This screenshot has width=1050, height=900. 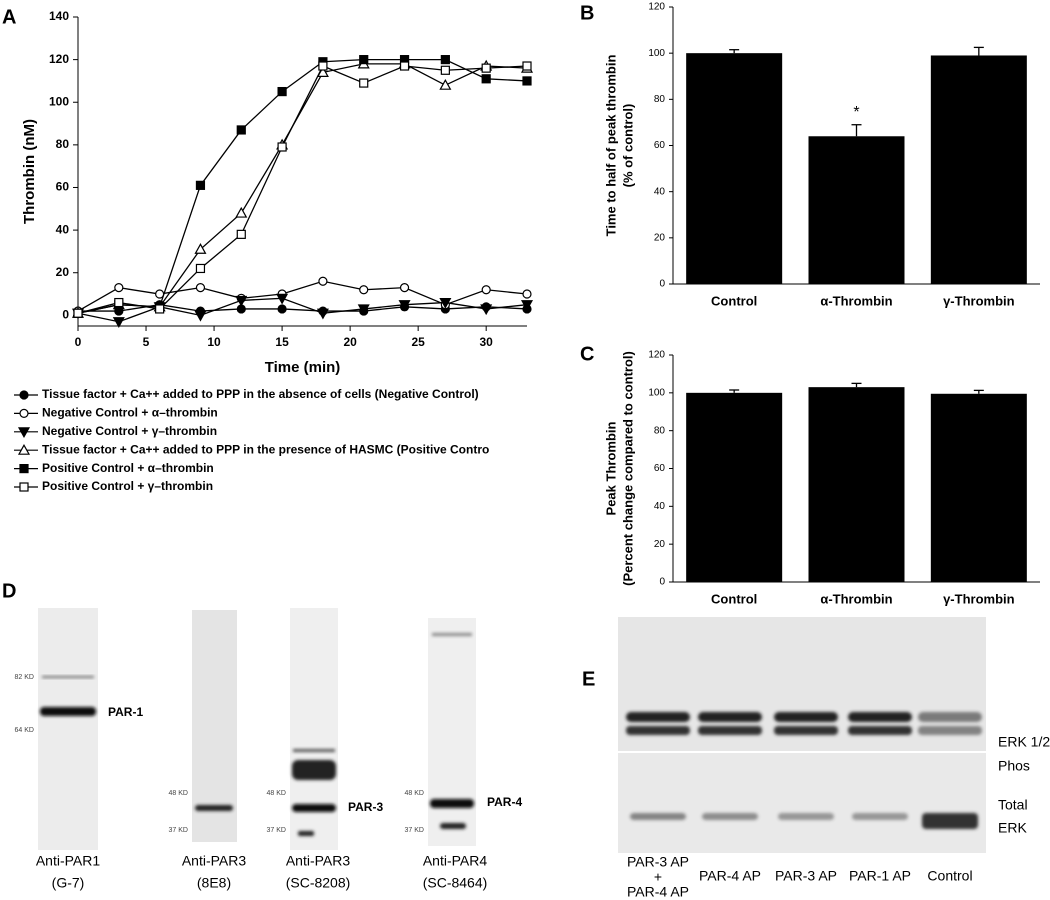 What do you see at coordinates (214, 861) in the screenshot?
I see `blot-caption: Anti-PAR3` at bounding box center [214, 861].